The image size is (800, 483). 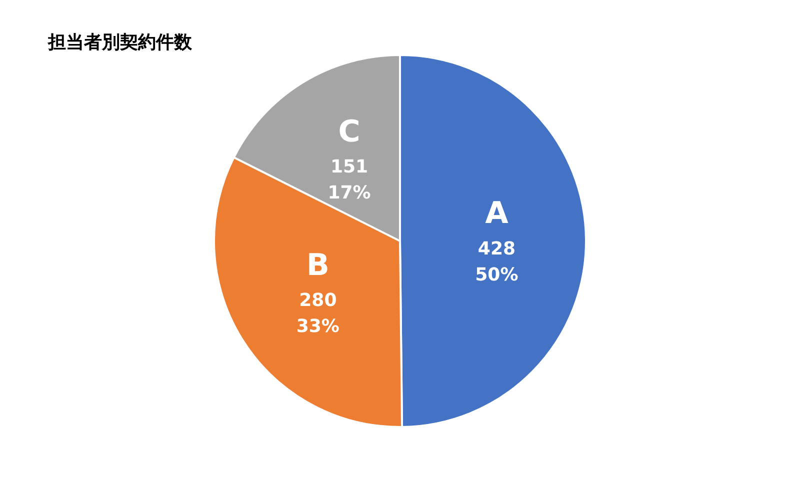 I want to click on chart-title: 担当者別契約件数, so click(x=120, y=42).